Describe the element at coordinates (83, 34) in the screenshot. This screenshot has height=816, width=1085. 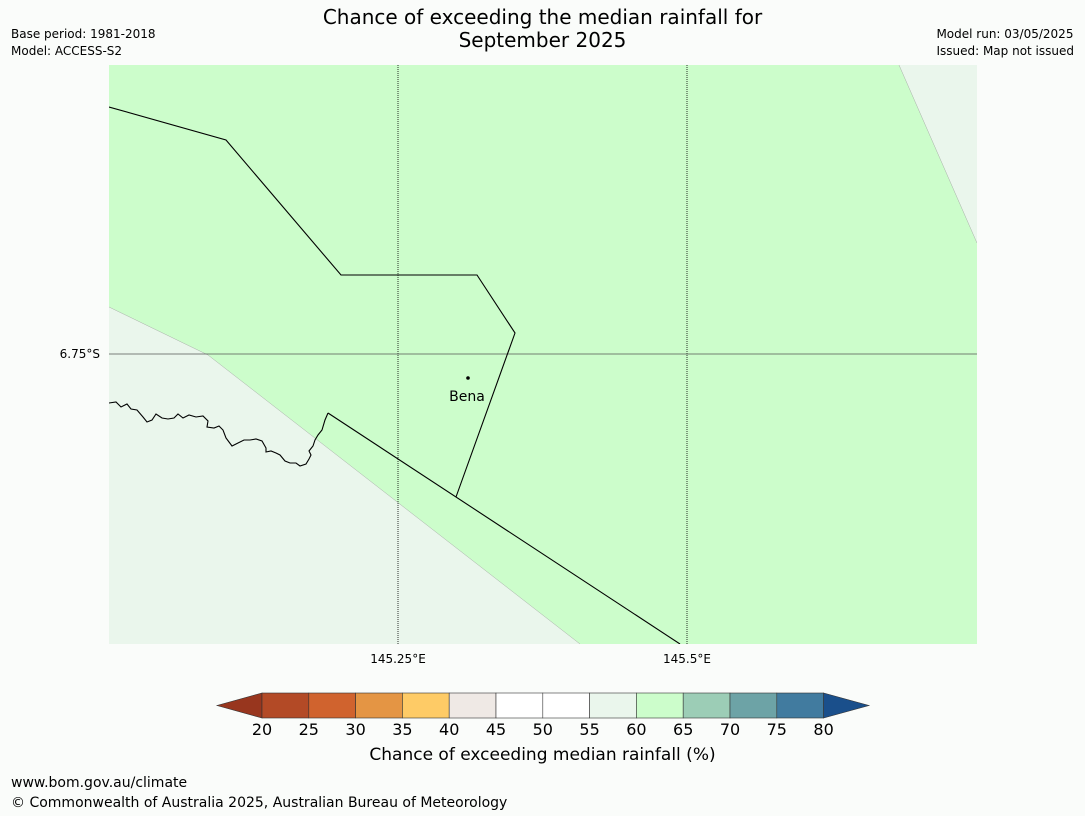
I see `base-period: Base period: 1981-2018` at that location.